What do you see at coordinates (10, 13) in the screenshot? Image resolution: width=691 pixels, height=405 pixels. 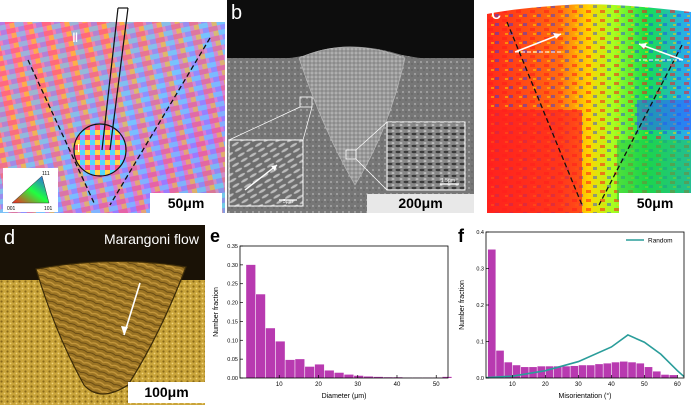 I see `panel-letter-a: a` at bounding box center [10, 13].